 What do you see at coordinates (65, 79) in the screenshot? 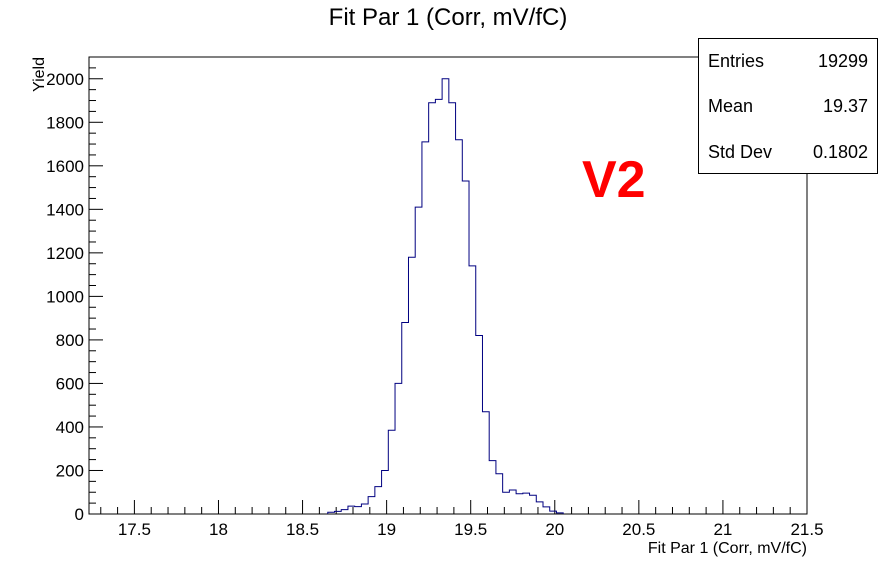
I see `y-tick-label: 2000` at bounding box center [65, 79].